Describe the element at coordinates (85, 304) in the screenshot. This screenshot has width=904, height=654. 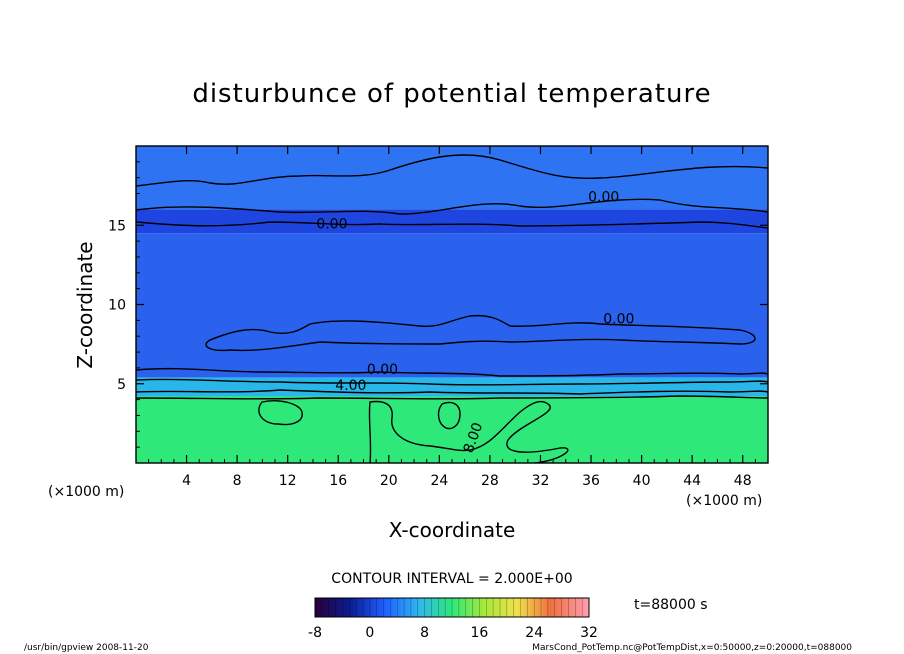
I see `y-axis-label: Z-coordinate` at that location.